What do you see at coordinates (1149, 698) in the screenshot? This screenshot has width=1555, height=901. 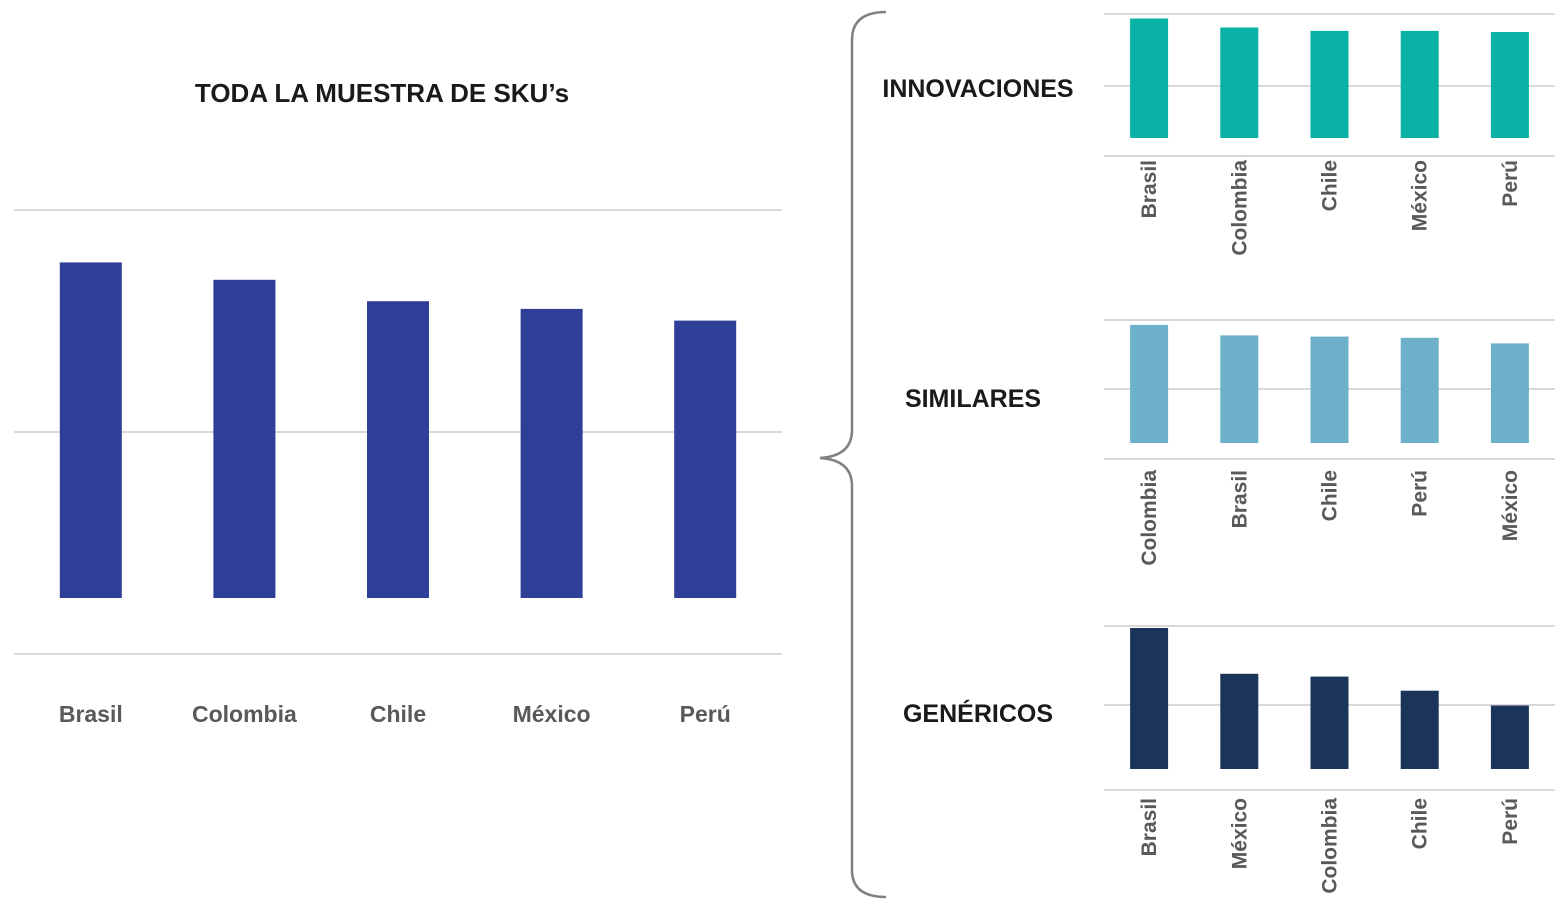 I see `genericos-bar-brasil` at bounding box center [1149, 698].